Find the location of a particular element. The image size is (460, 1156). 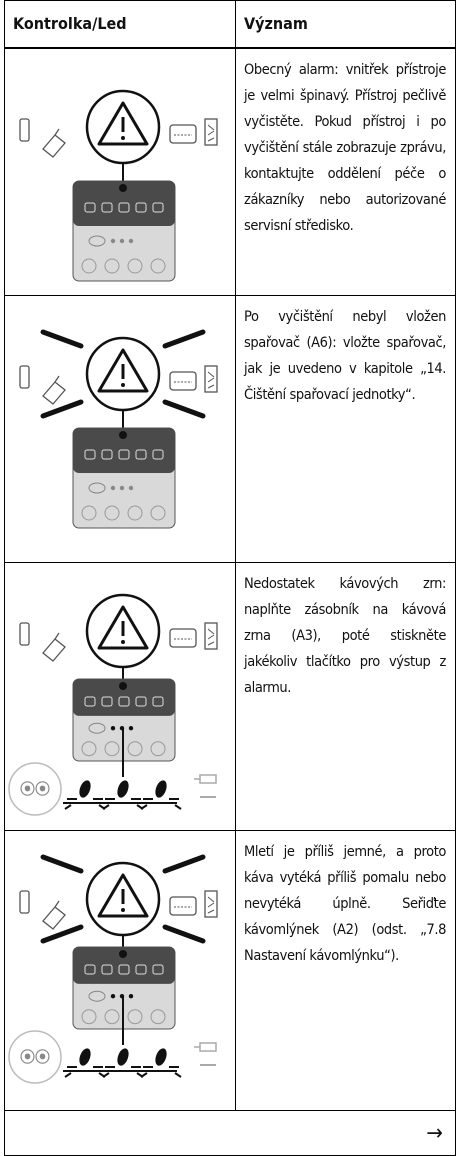

illustration-cell: ⦿⦿ is located at coordinates (120, 970).